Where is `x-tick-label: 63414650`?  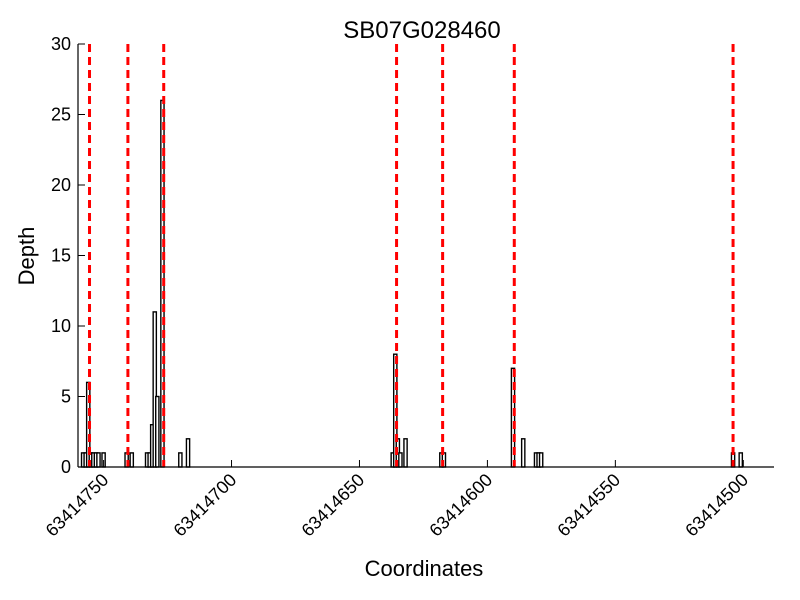
x-tick-label: 63414650 is located at coordinates (333, 505).